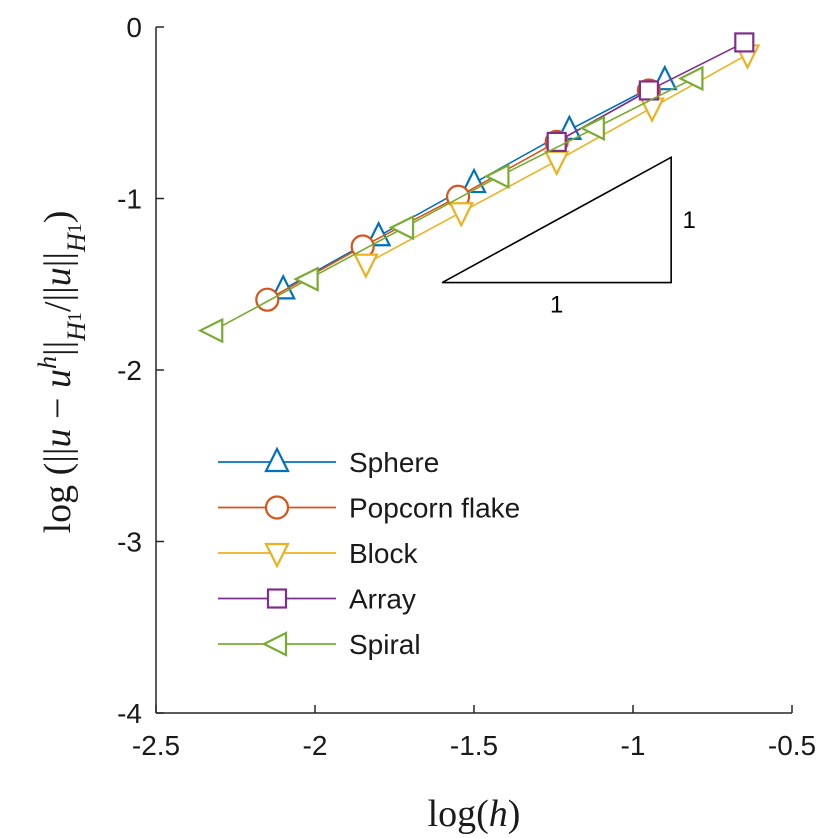 The width and height of the screenshot is (830, 838). What do you see at coordinates (134, 27) in the screenshot?
I see `y-tick-label: 0` at bounding box center [134, 27].